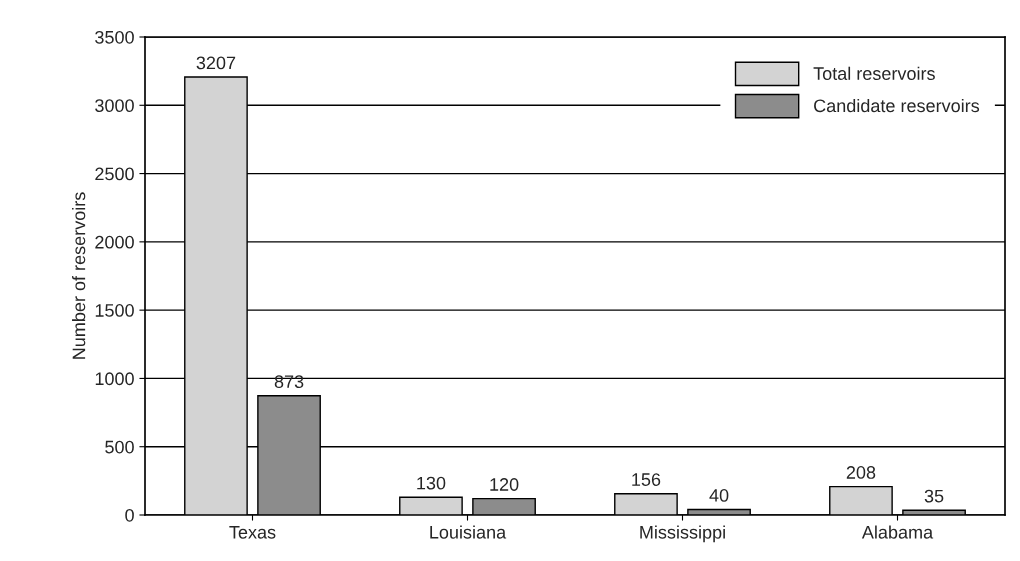  Describe the element at coordinates (874, 73) in the screenshot. I see `legend-label: Total reservoirs` at that location.